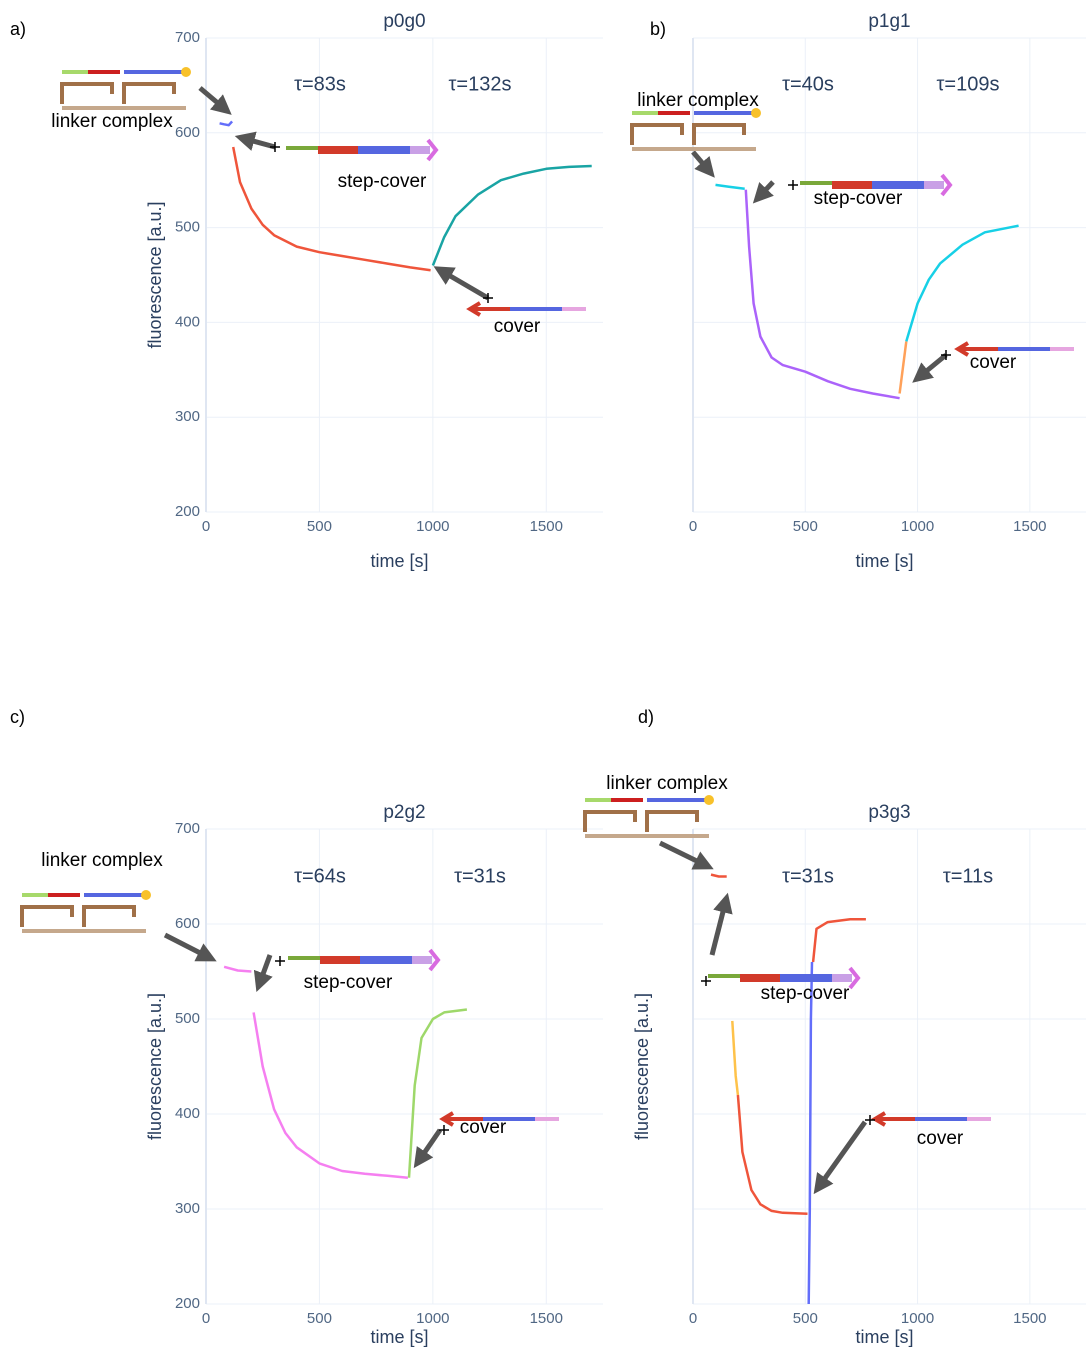  I want to click on tau-label: τ=132s, so click(480, 84).